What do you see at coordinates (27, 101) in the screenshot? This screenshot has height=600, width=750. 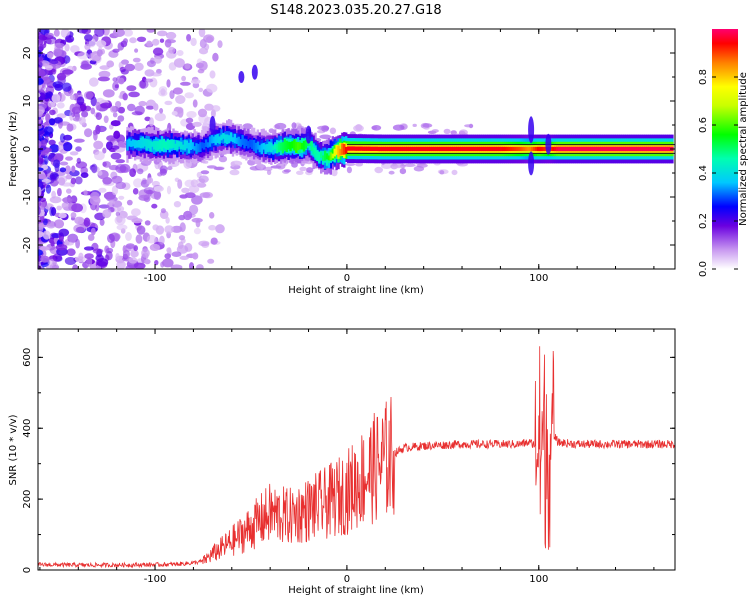 I see `y-tick-label: 10` at bounding box center [27, 101].